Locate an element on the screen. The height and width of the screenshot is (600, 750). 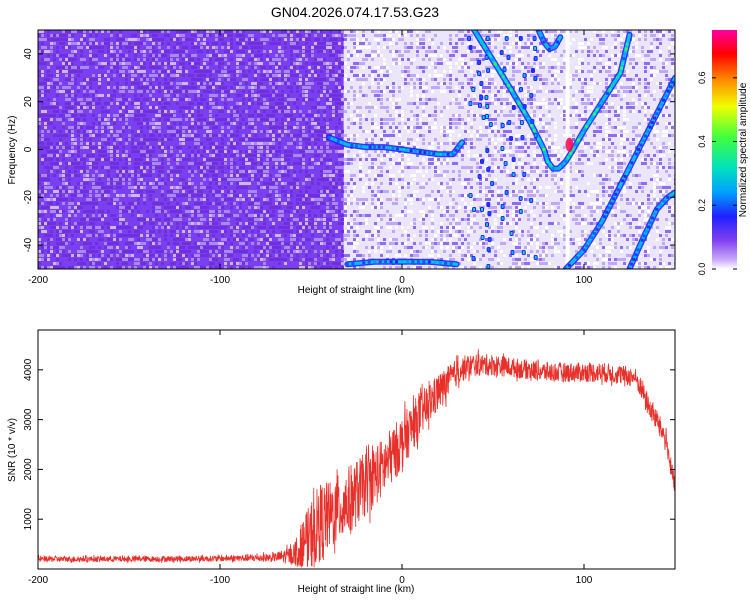
y-tick-label: 40 is located at coordinates (28, 54).